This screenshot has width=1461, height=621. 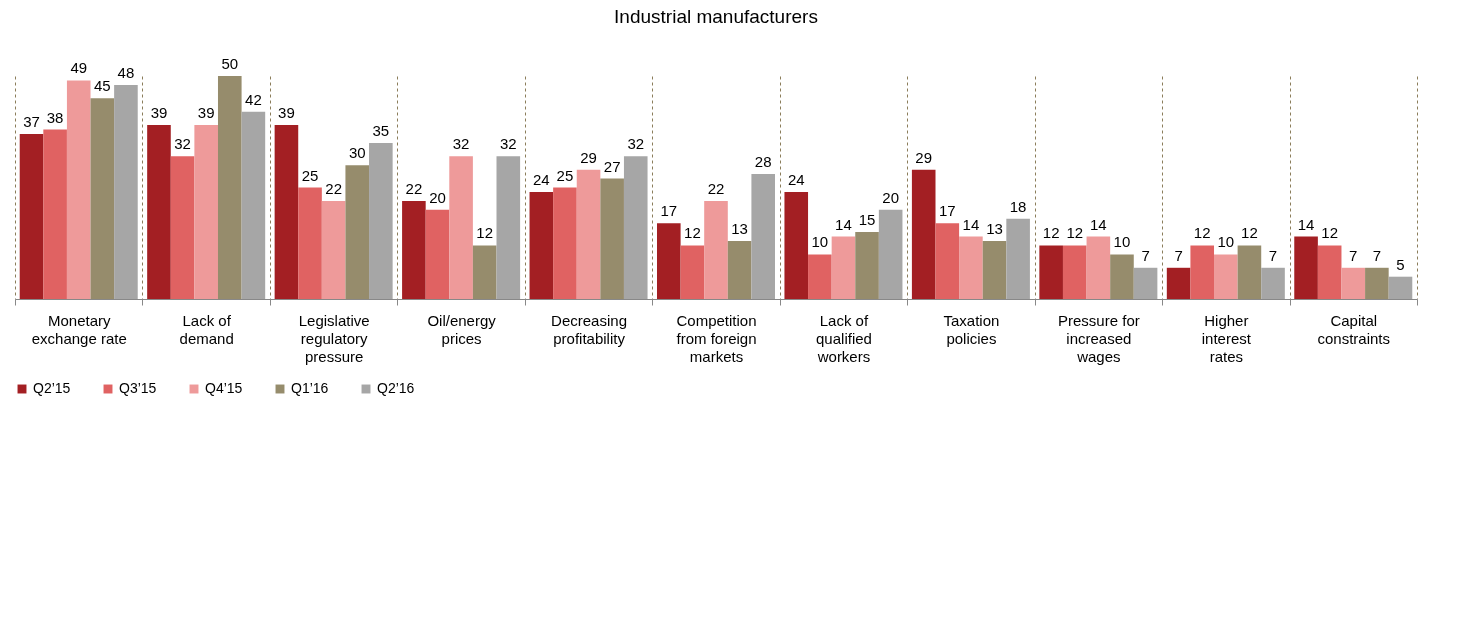 What do you see at coordinates (1354, 329) in the screenshot?
I see `x-tick-label: Capital constraints` at bounding box center [1354, 329].